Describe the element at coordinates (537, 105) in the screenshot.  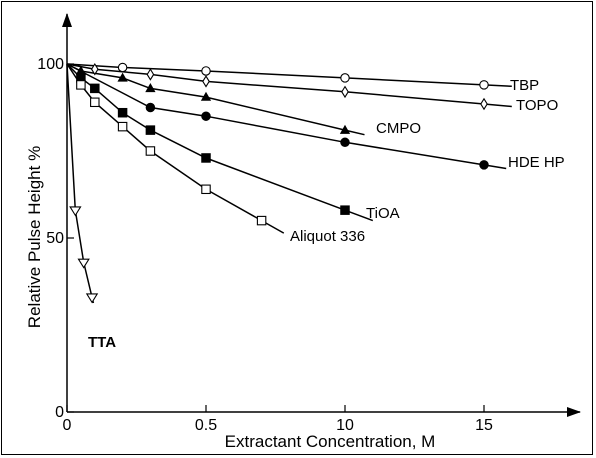
I see `series-label-topo: TOPO` at that location.